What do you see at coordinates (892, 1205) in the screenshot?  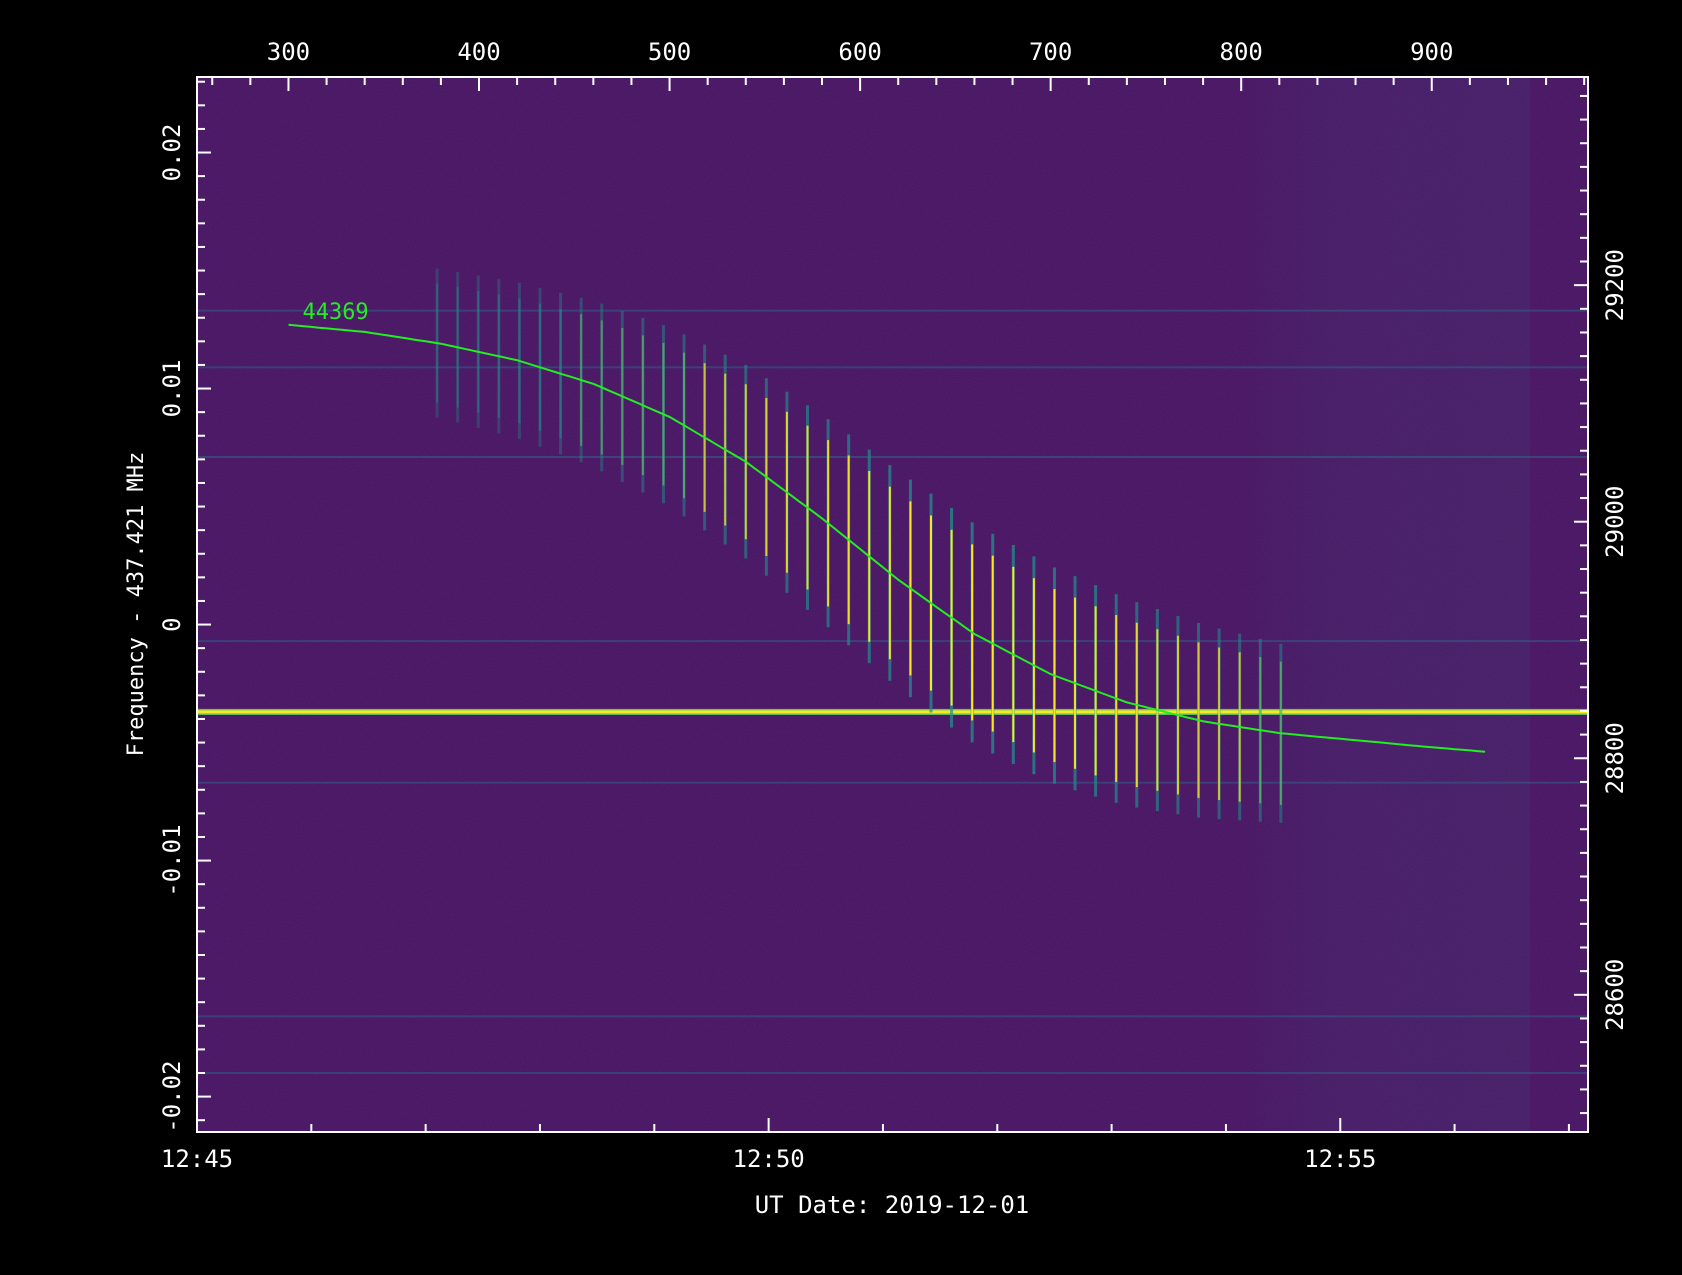 I see `x-axis-title: UT Date: 2019-12-01` at bounding box center [892, 1205].